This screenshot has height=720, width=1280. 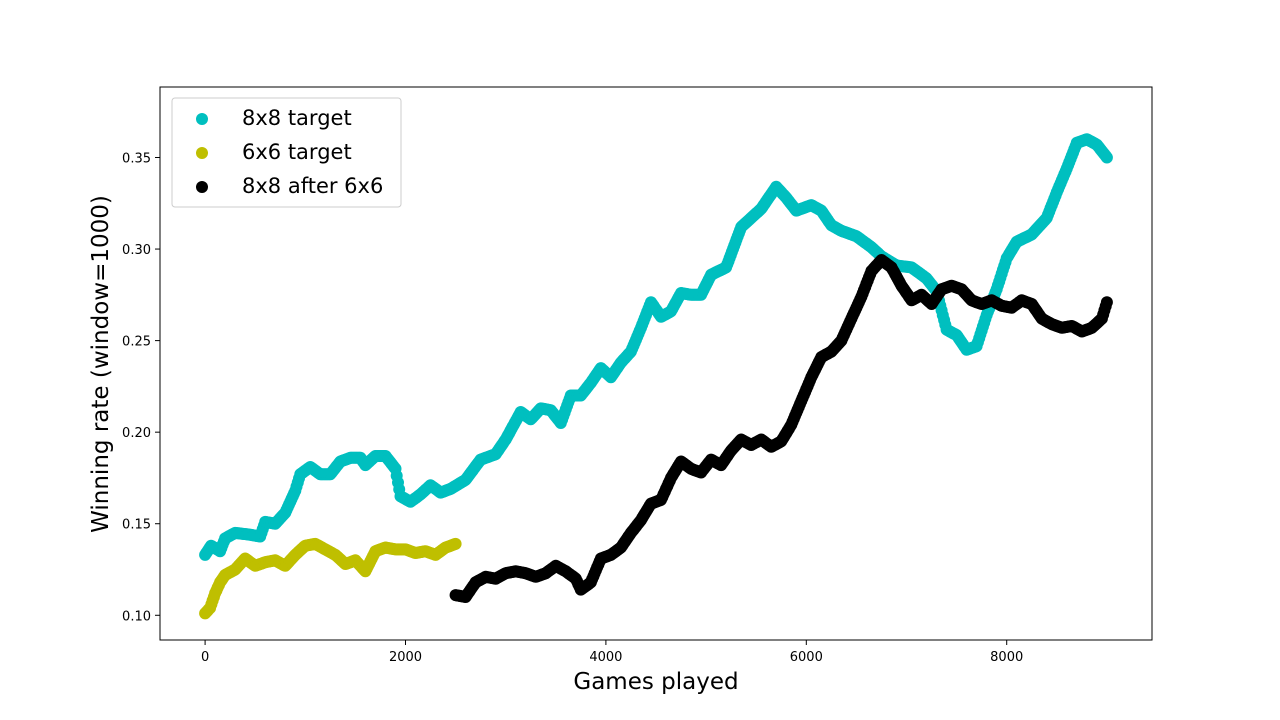 I want to click on legend-label: 6x6 target, so click(x=297, y=152).